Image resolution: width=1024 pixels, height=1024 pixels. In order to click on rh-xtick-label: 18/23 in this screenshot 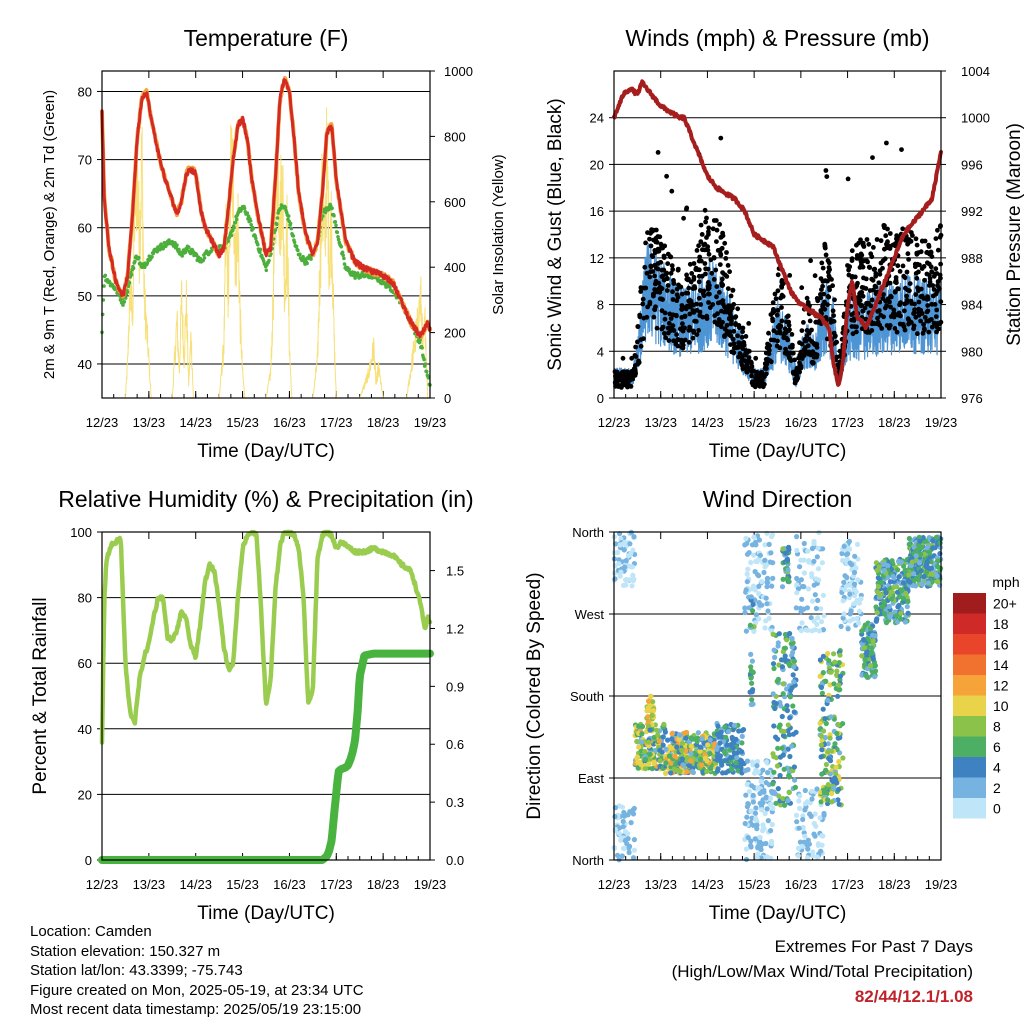, I will do `click(383, 884)`.